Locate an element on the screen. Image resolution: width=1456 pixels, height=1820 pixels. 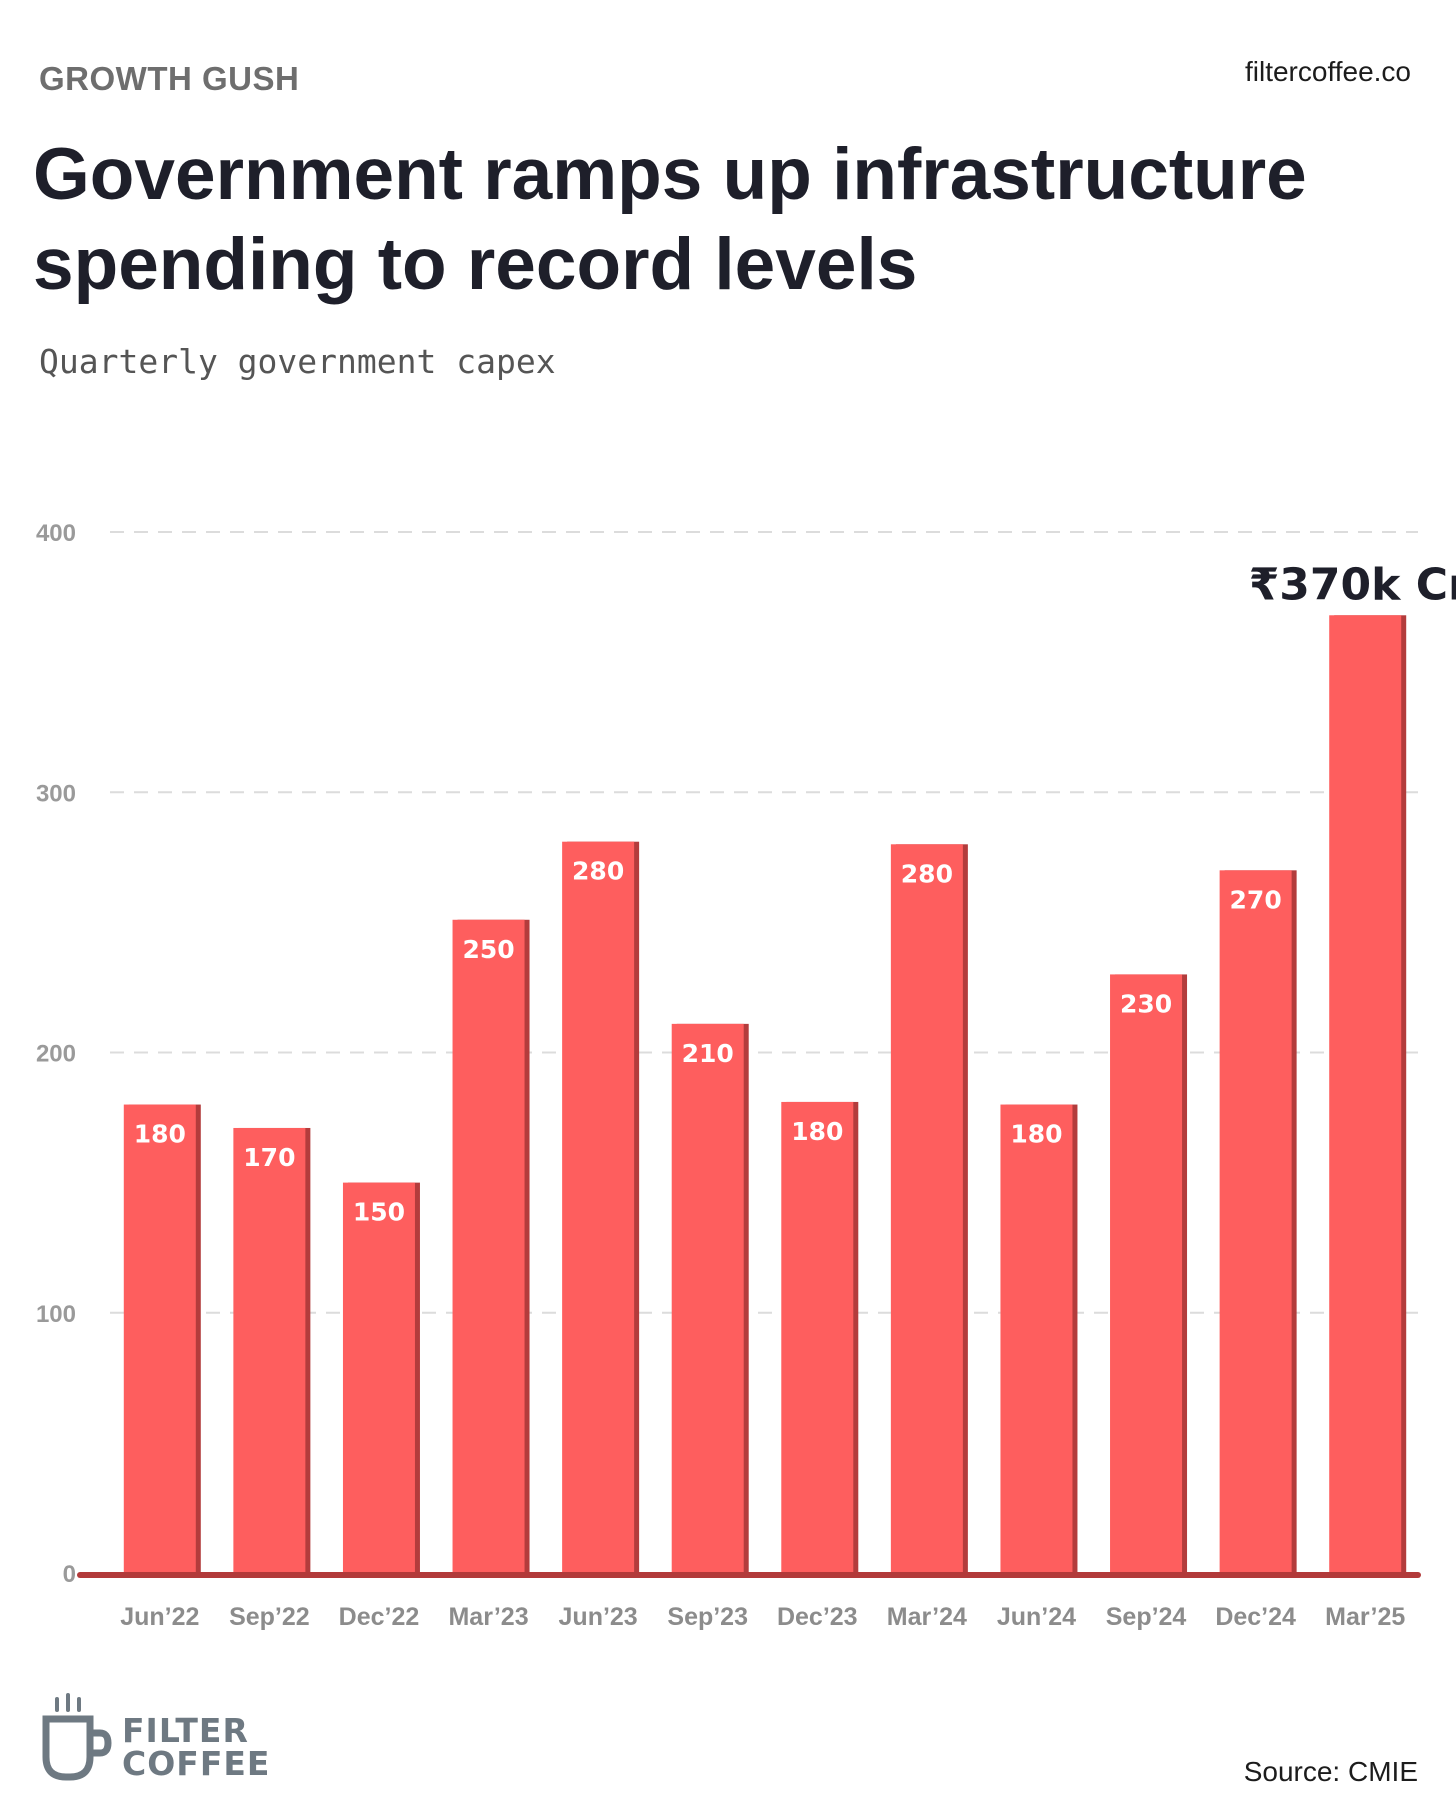
x-tick-label: Mar’24 is located at coordinates (927, 1617).